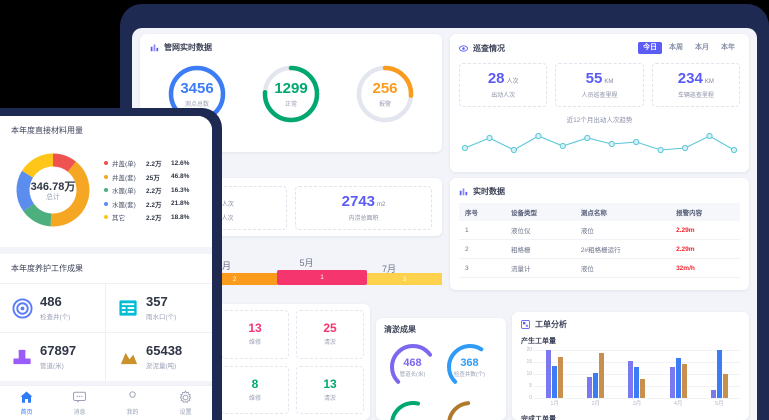 This screenshot has width=769, height=420. Describe the element at coordinates (404, 279) in the screenshot. I see `month-segment: 3` at that location.